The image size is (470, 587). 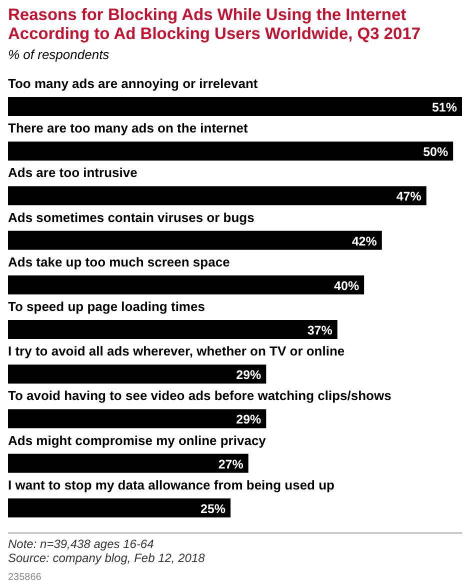 I want to click on y-tick-label: To avoid having to see video ads before watching clips/shows, so click(x=200, y=396).